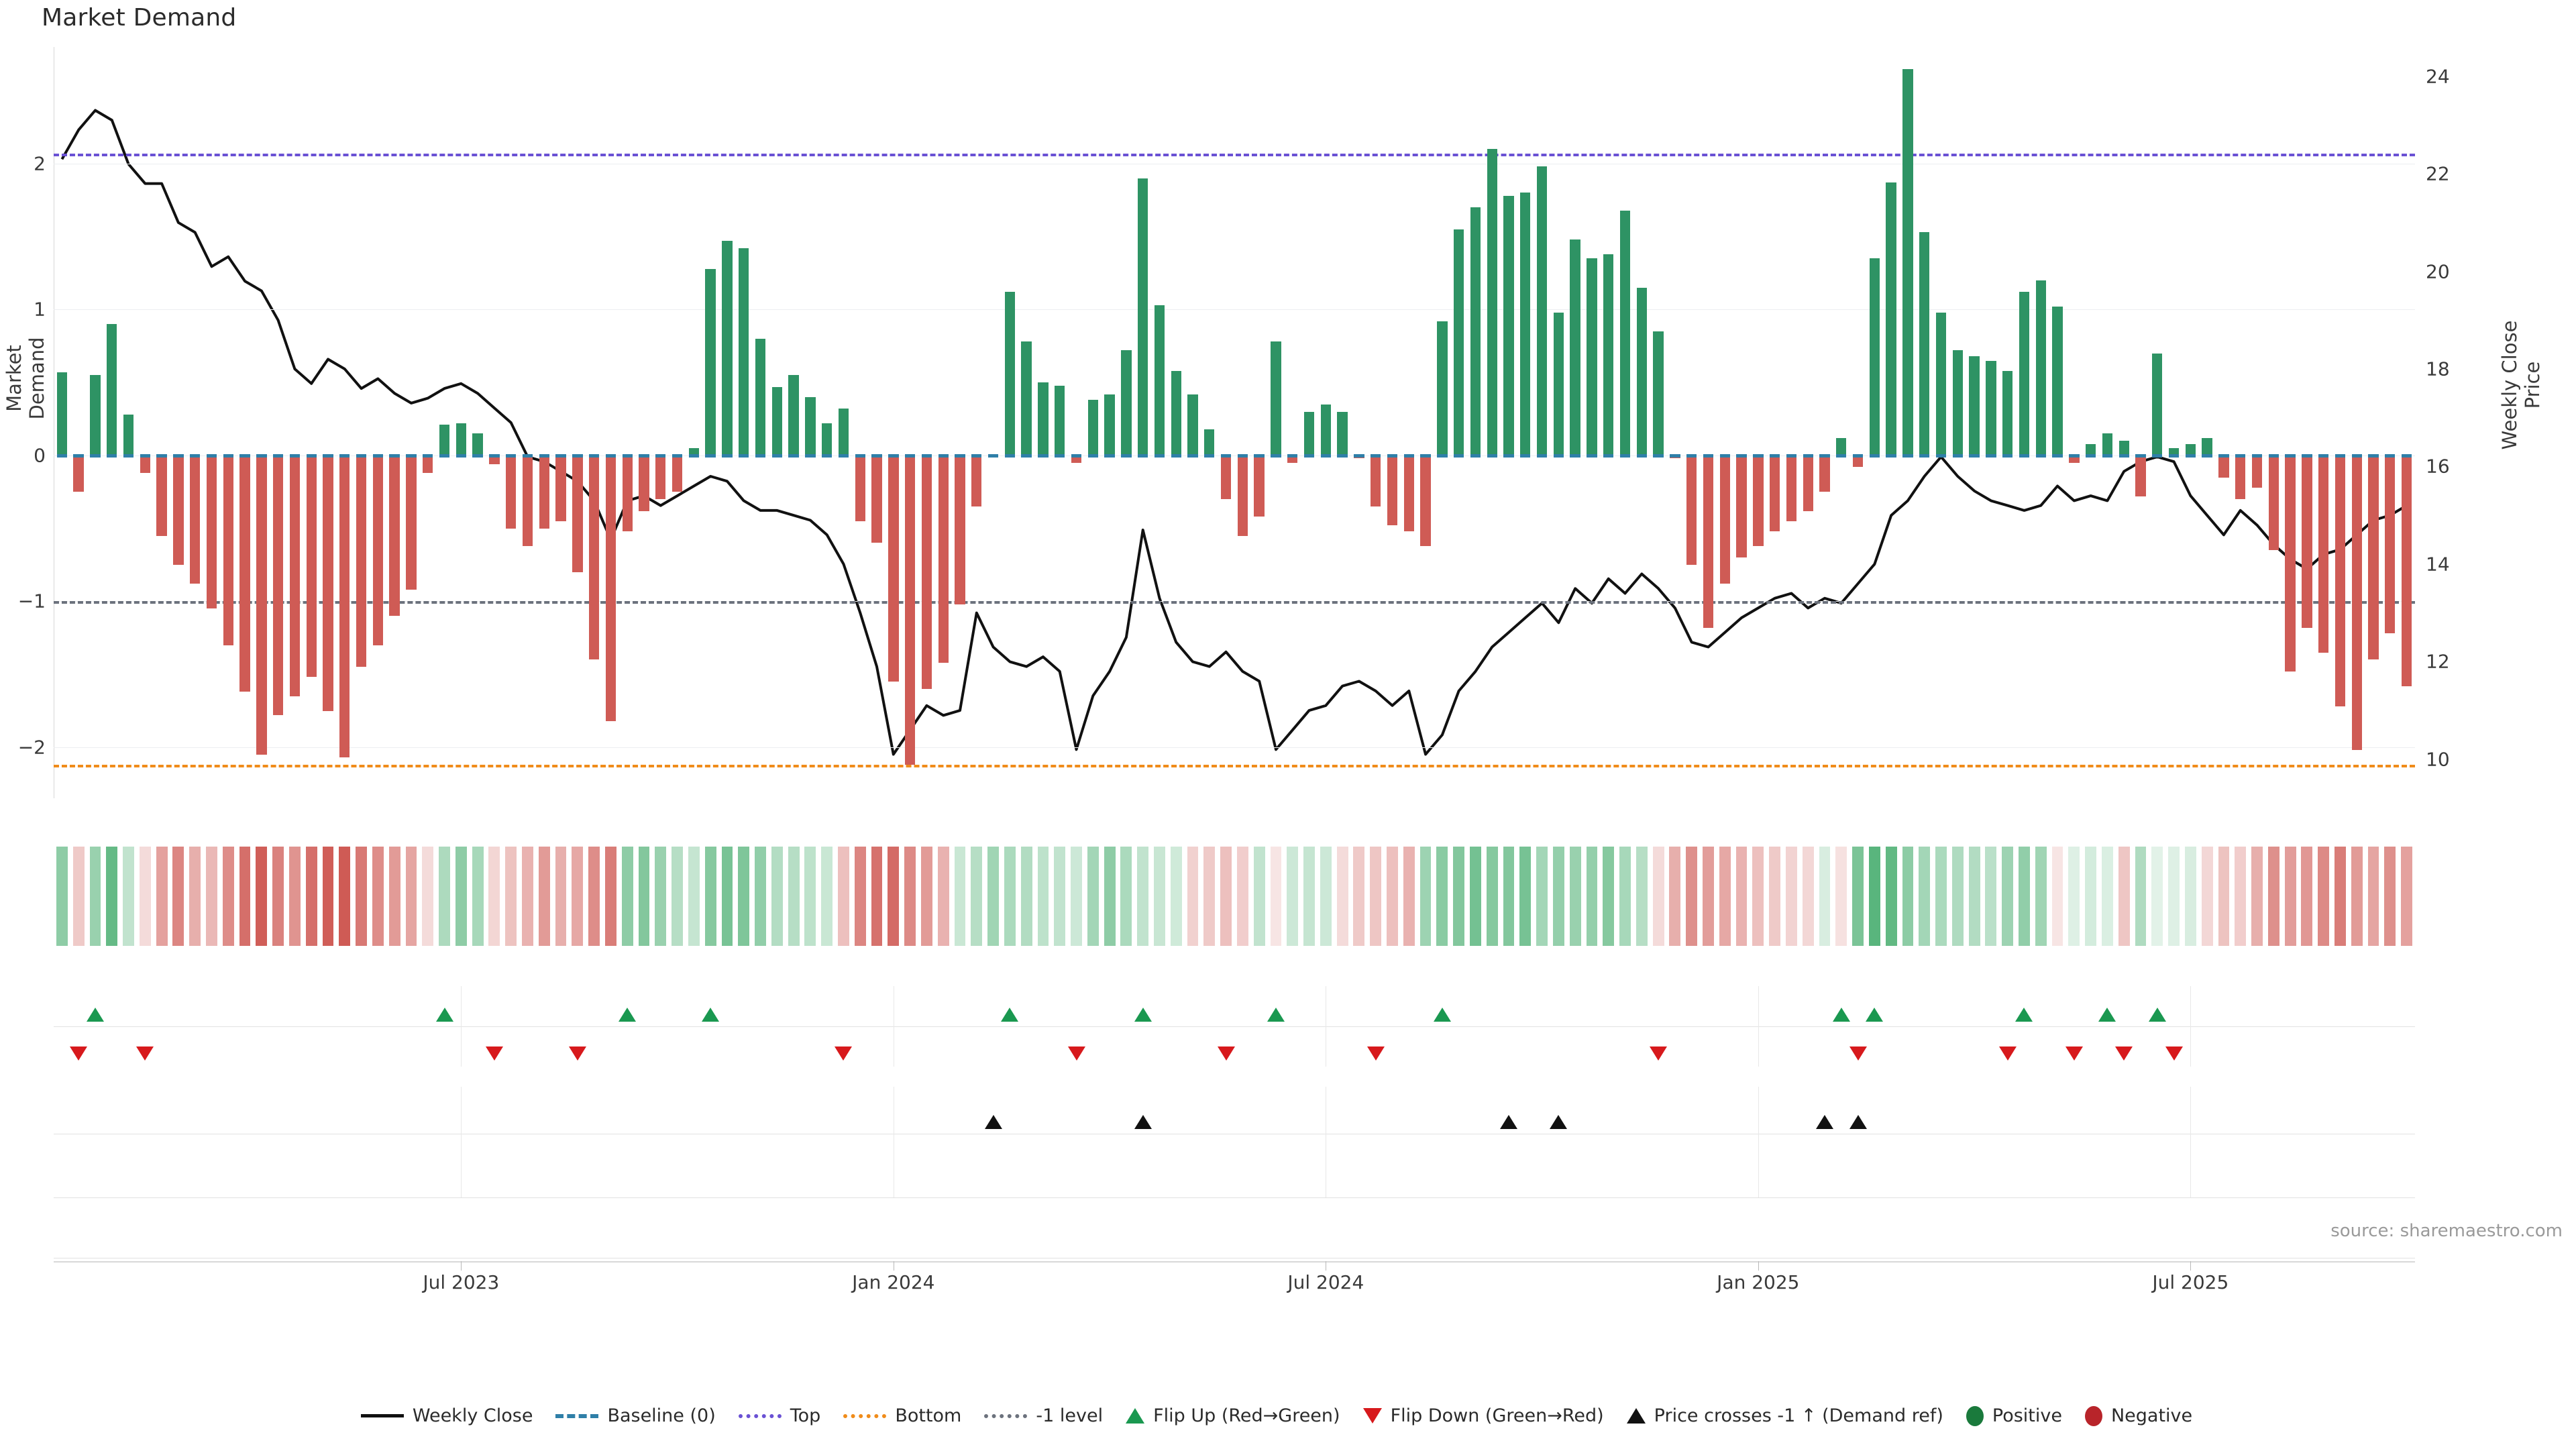 The width and height of the screenshot is (2576, 1449). I want to click on legend-item: -1 level, so click(1043, 1415).